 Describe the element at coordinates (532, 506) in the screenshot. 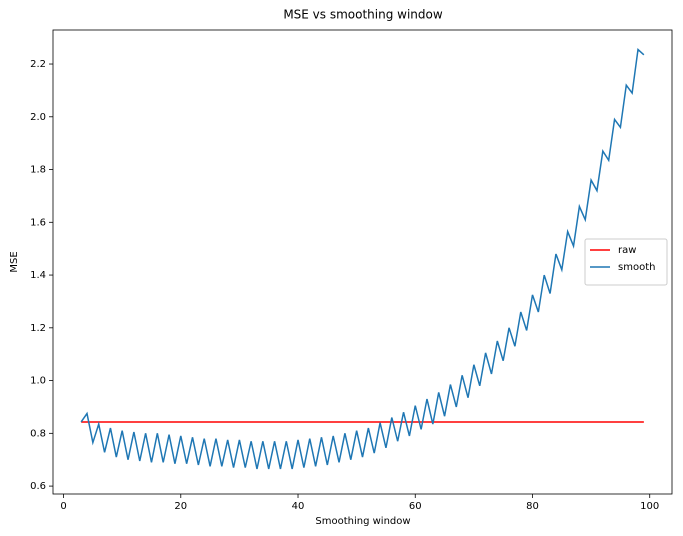

I see `x-tick-label: 80` at that location.